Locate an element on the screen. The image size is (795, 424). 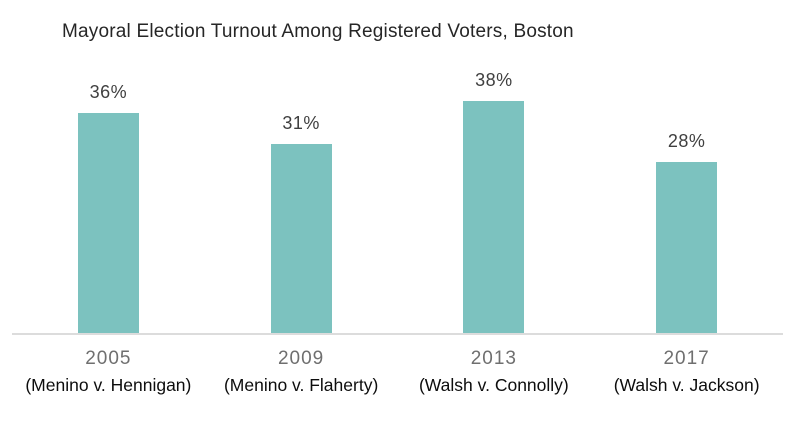
bar-group-2005: 36% is located at coordinates (108, 207).